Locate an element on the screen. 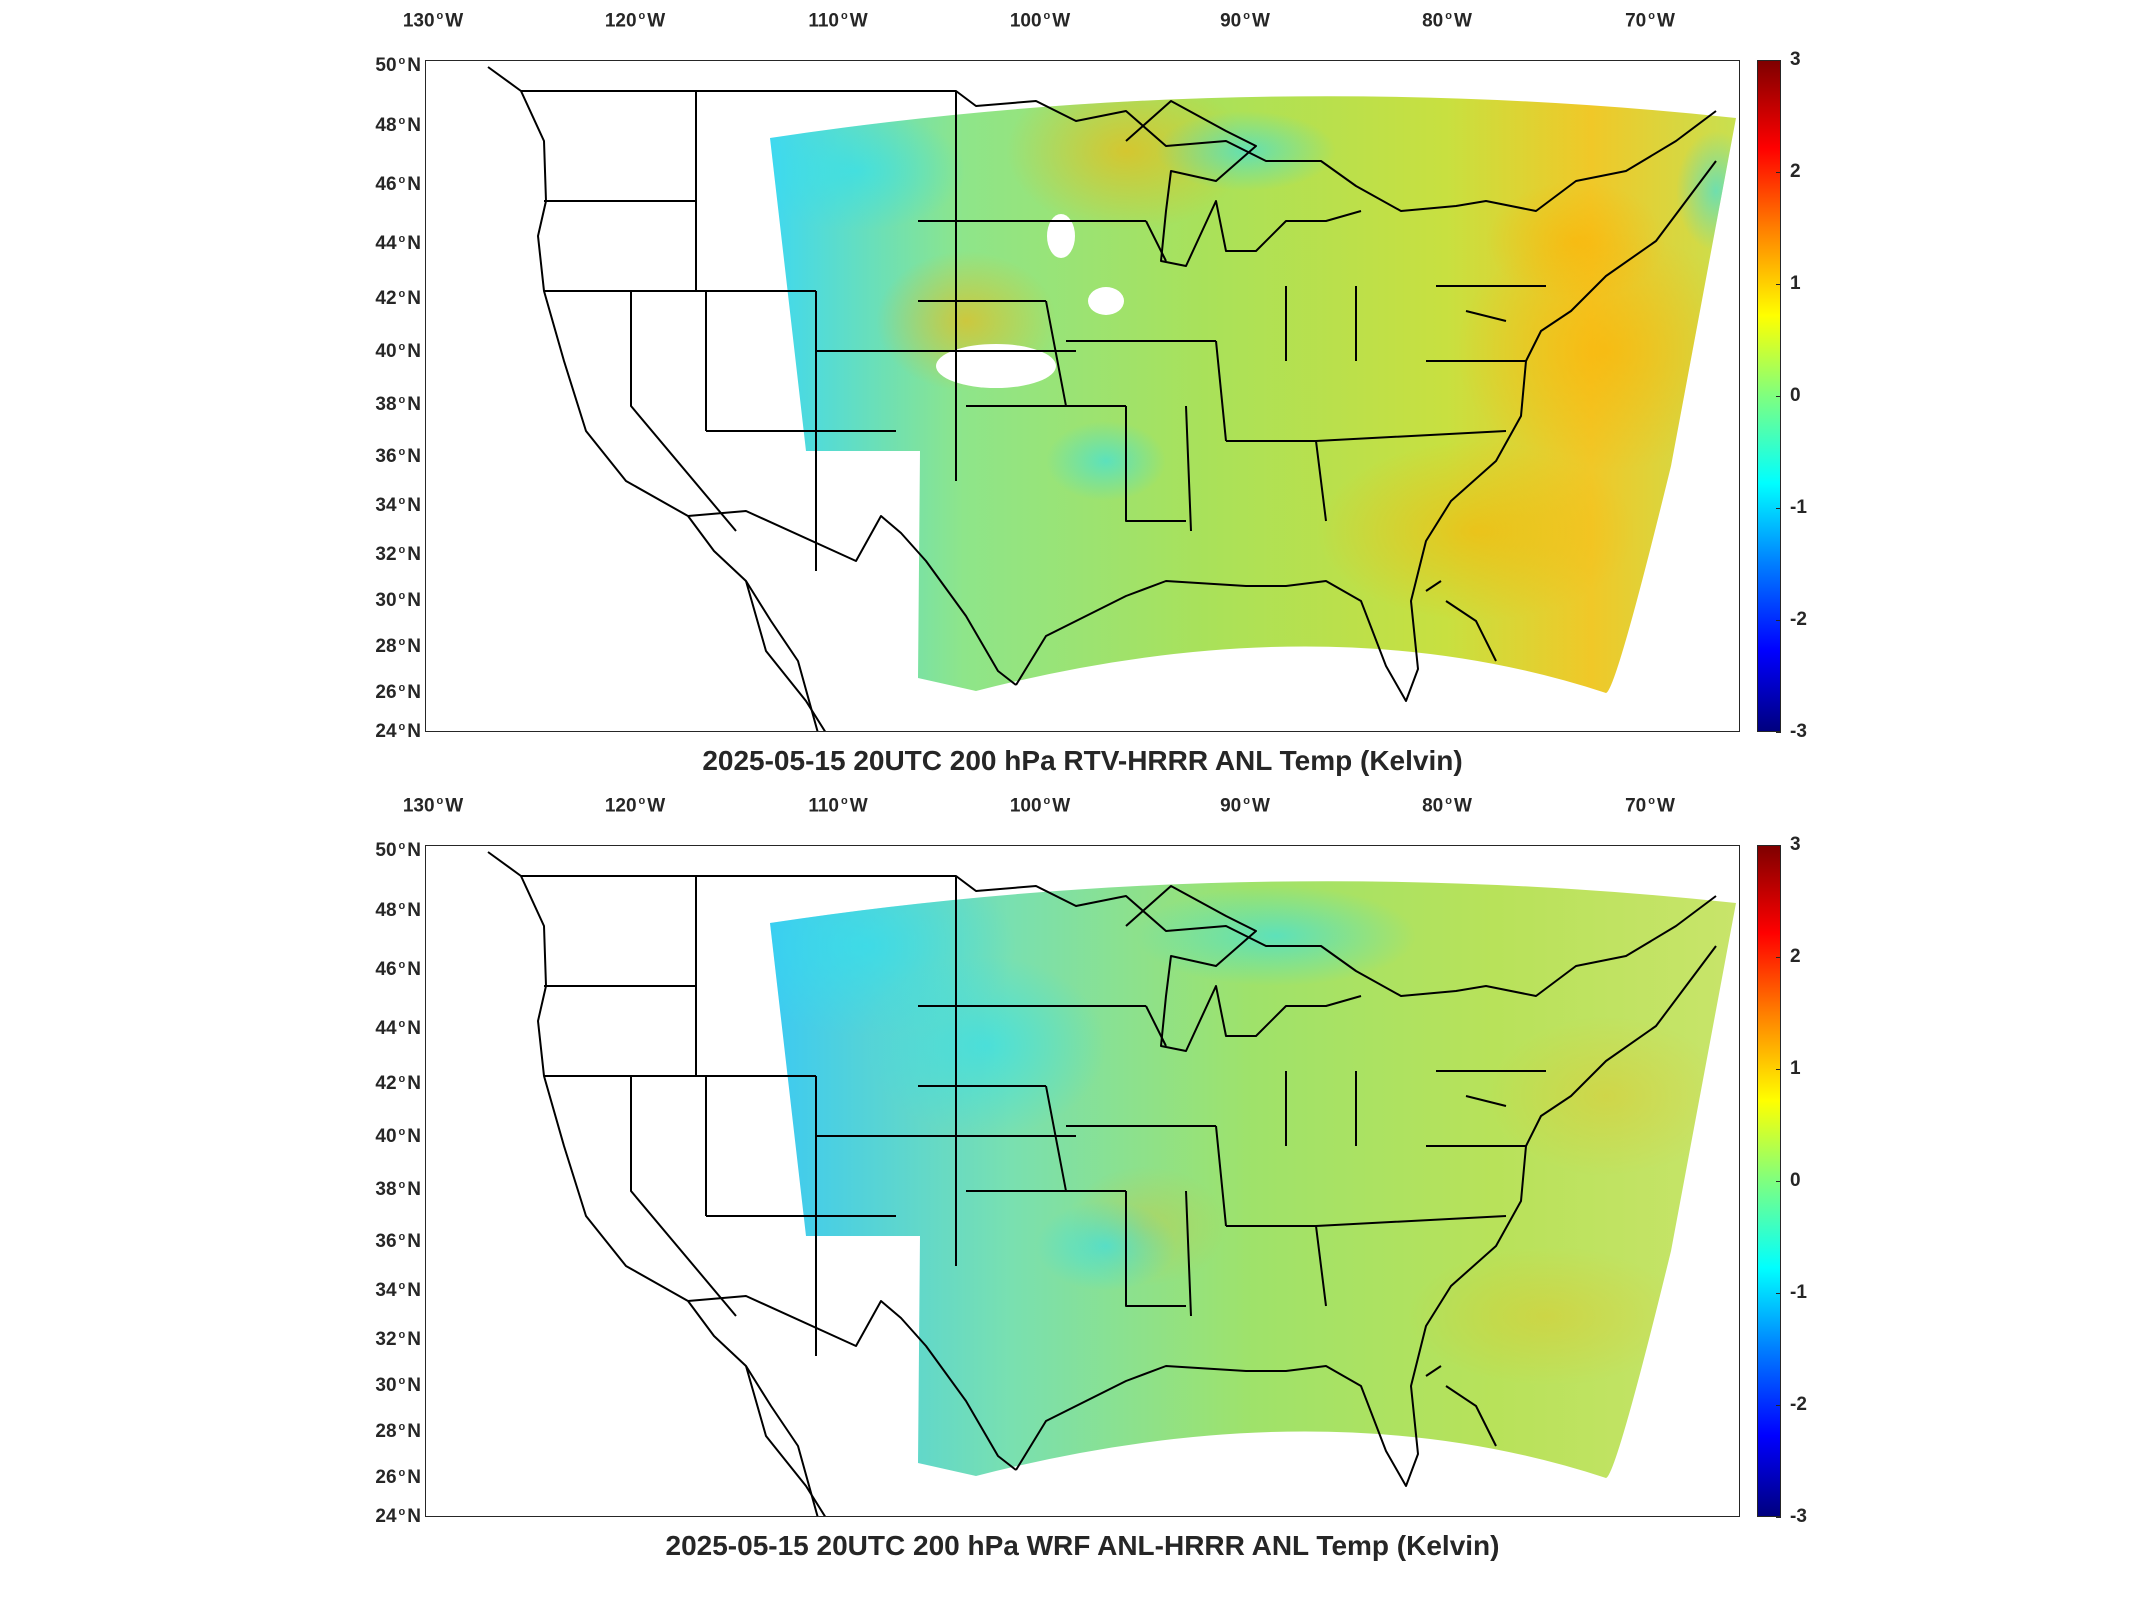 The width and height of the screenshot is (2133, 1600). lon-tick-label: 80 o W is located at coordinates (1447, 21).